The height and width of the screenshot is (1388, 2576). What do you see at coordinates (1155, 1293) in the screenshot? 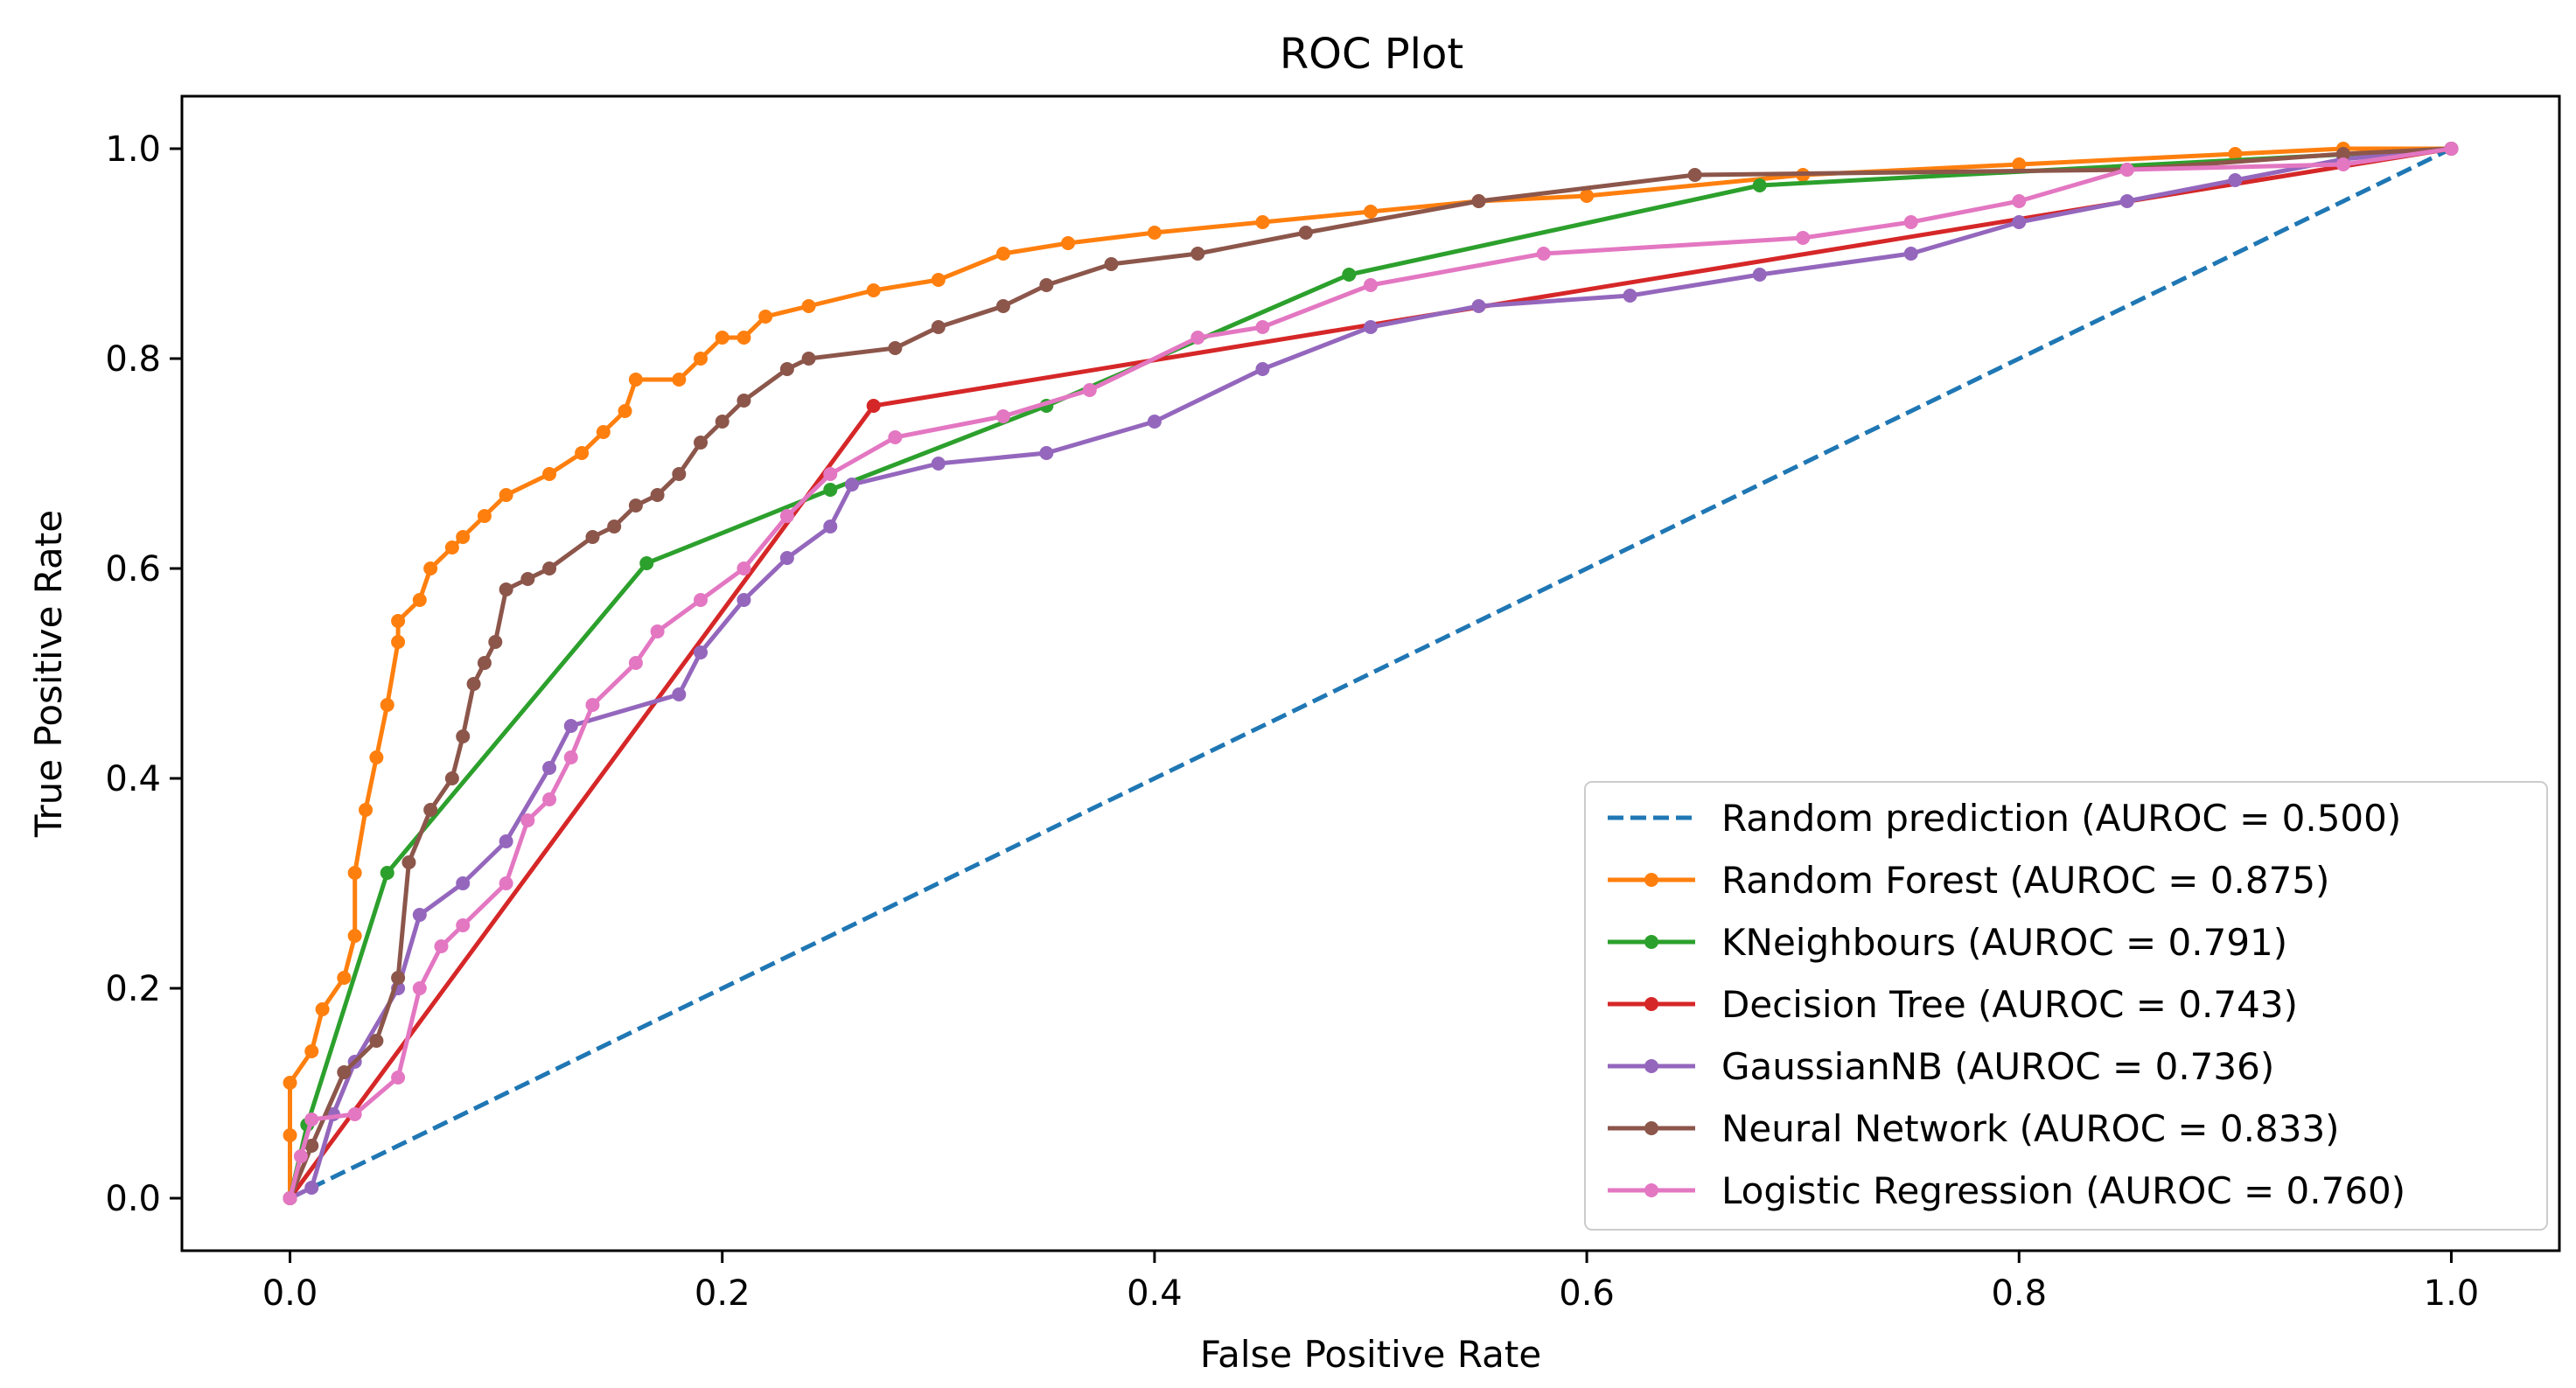
I see `x-tick-label: 0.4` at bounding box center [1155, 1293].